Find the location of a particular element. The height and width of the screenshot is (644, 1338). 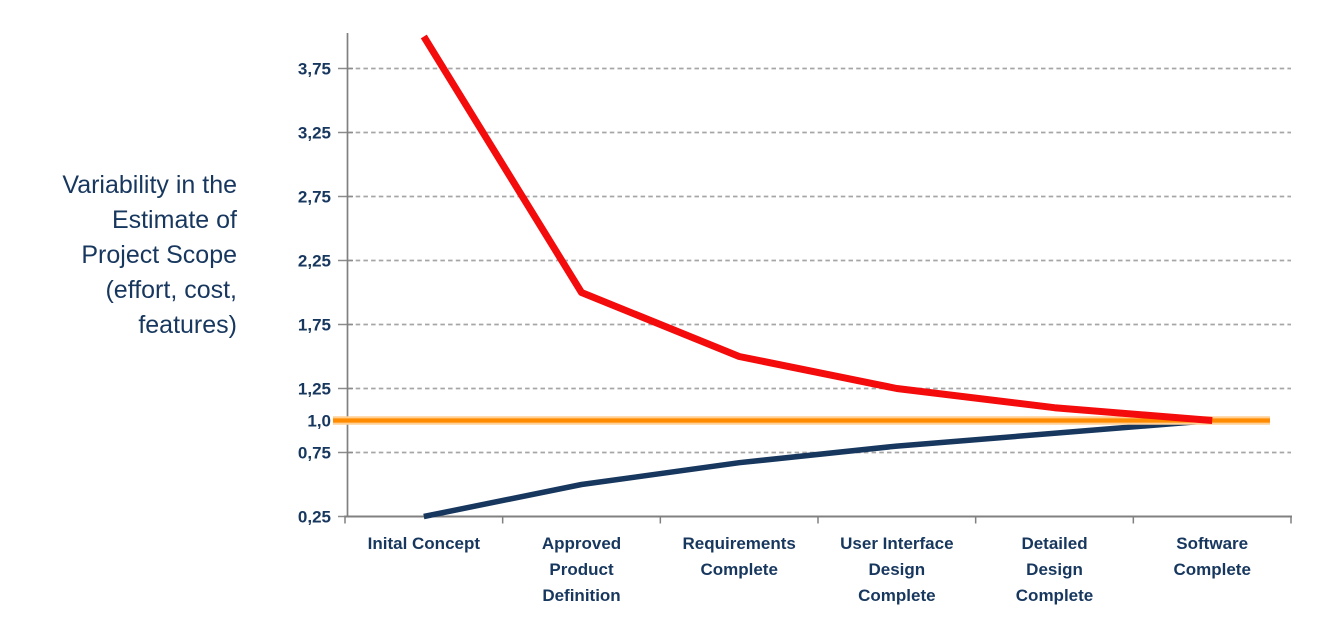

x-axis-label: User Interface Design Complete is located at coordinates (897, 569).